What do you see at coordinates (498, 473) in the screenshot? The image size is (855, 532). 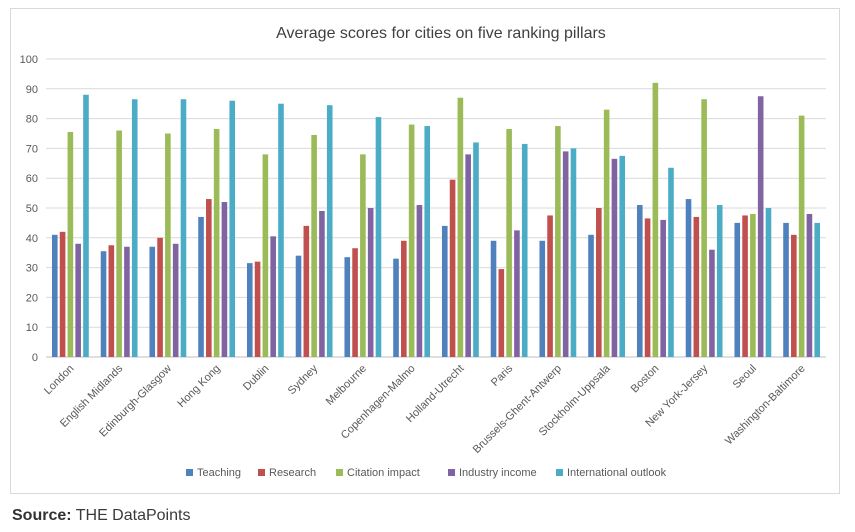 I see `legend-label: Industry income` at bounding box center [498, 473].